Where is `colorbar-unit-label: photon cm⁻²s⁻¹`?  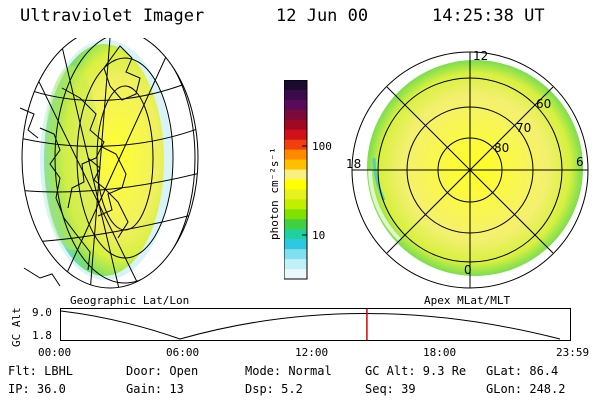 colorbar-unit-label: photon cm⁻²s⁻¹ is located at coordinates (274, 193).